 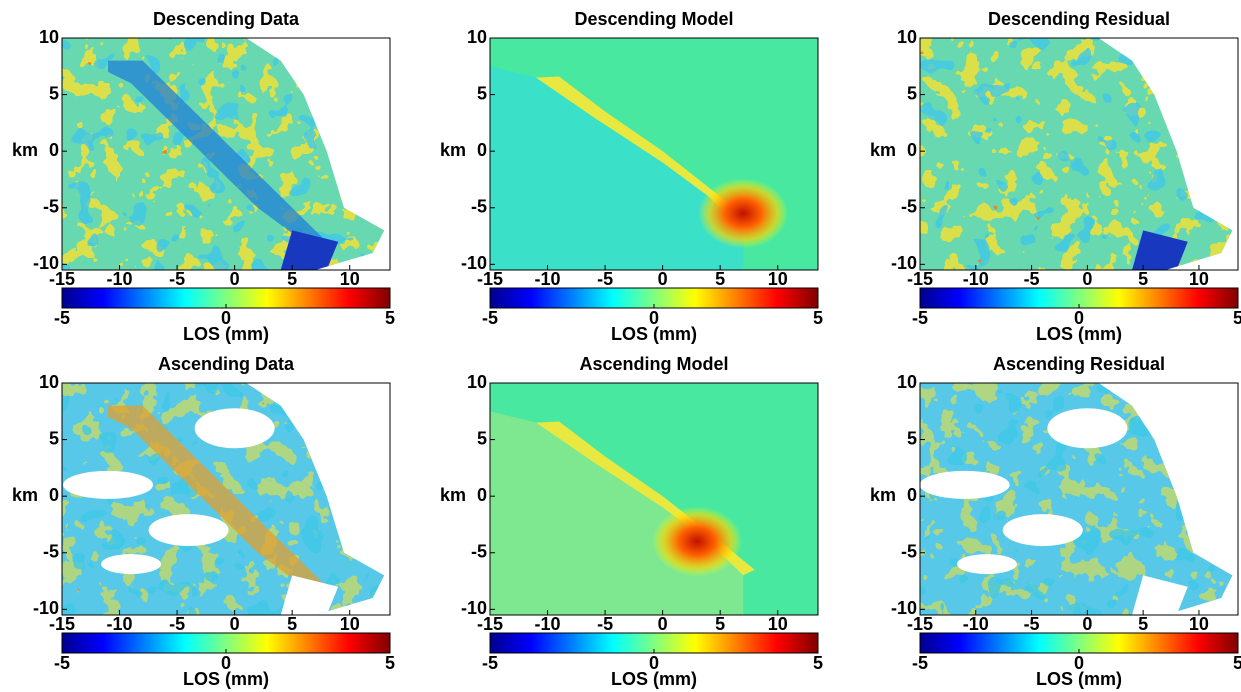 What do you see at coordinates (217, 151) in the screenshot?
I see `fault-band` at bounding box center [217, 151].